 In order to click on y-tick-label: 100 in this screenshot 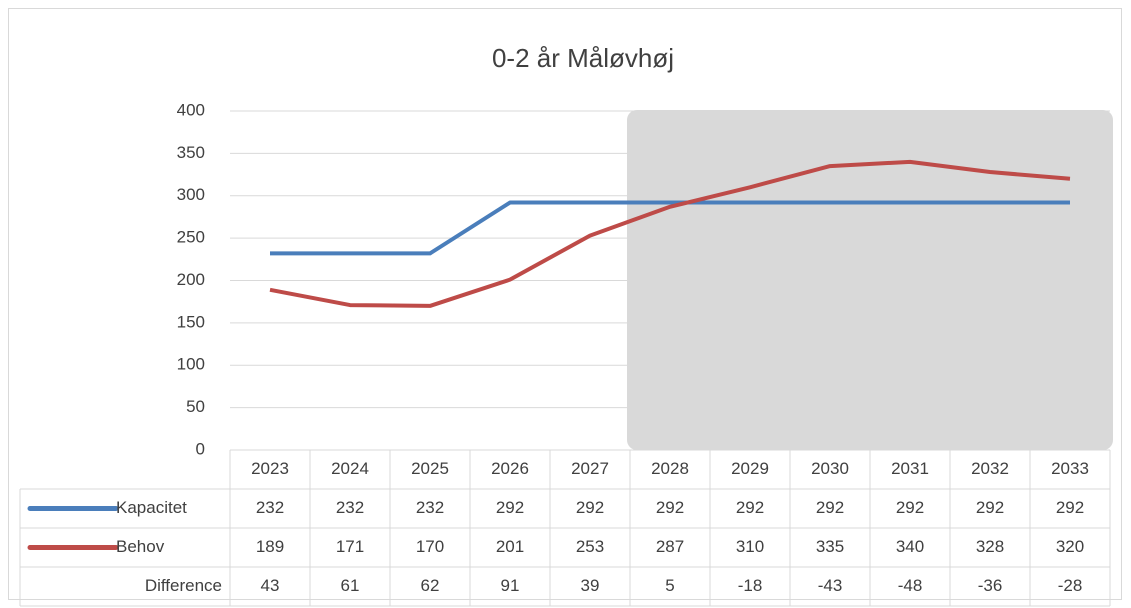, I will do `click(191, 364)`.